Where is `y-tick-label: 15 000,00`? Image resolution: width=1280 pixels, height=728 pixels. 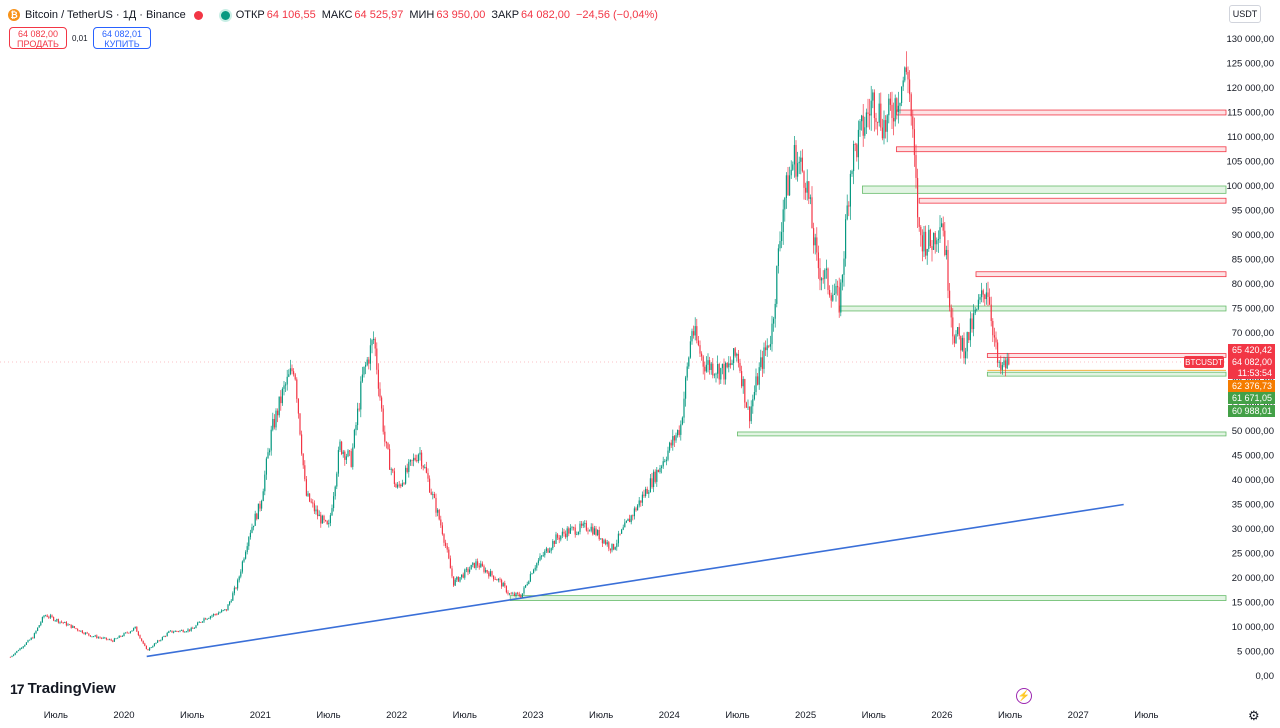
y-tick-label: 15 000,00 is located at coordinates (1253, 603).